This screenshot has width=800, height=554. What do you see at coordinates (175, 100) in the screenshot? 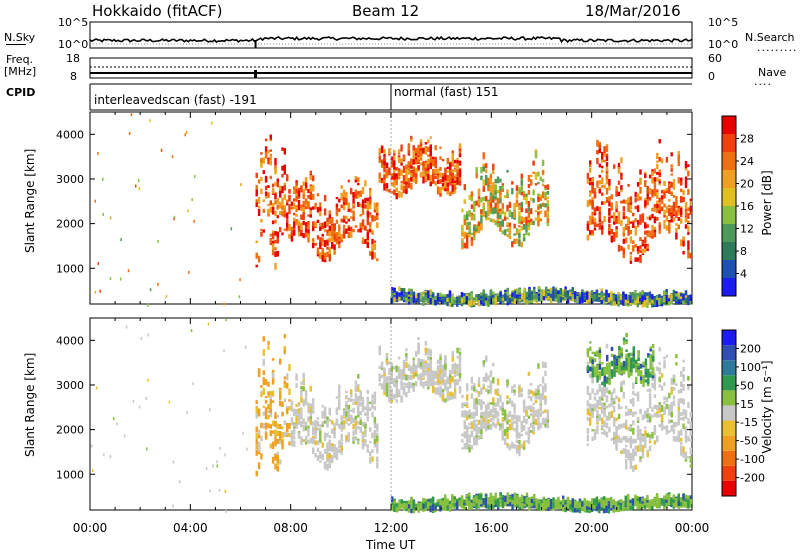
I see `cpid-mode-label-1: interleavedscan (fast) -191` at bounding box center [175, 100].